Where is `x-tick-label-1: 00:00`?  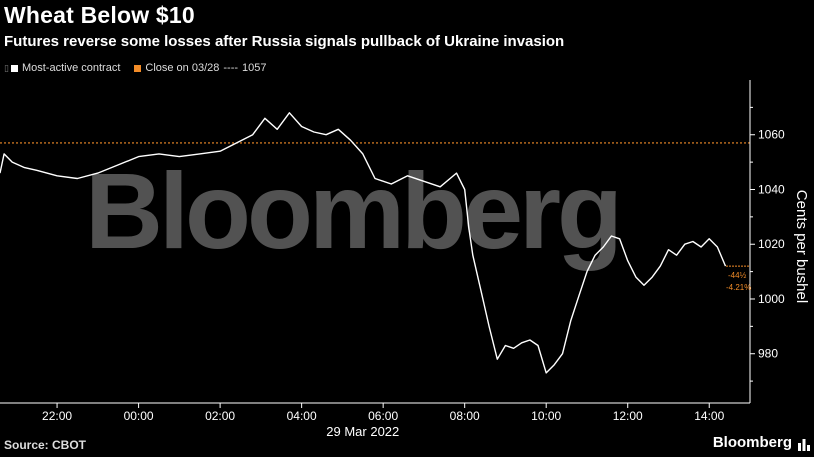 x-tick-label-1: 00:00 is located at coordinates (139, 416).